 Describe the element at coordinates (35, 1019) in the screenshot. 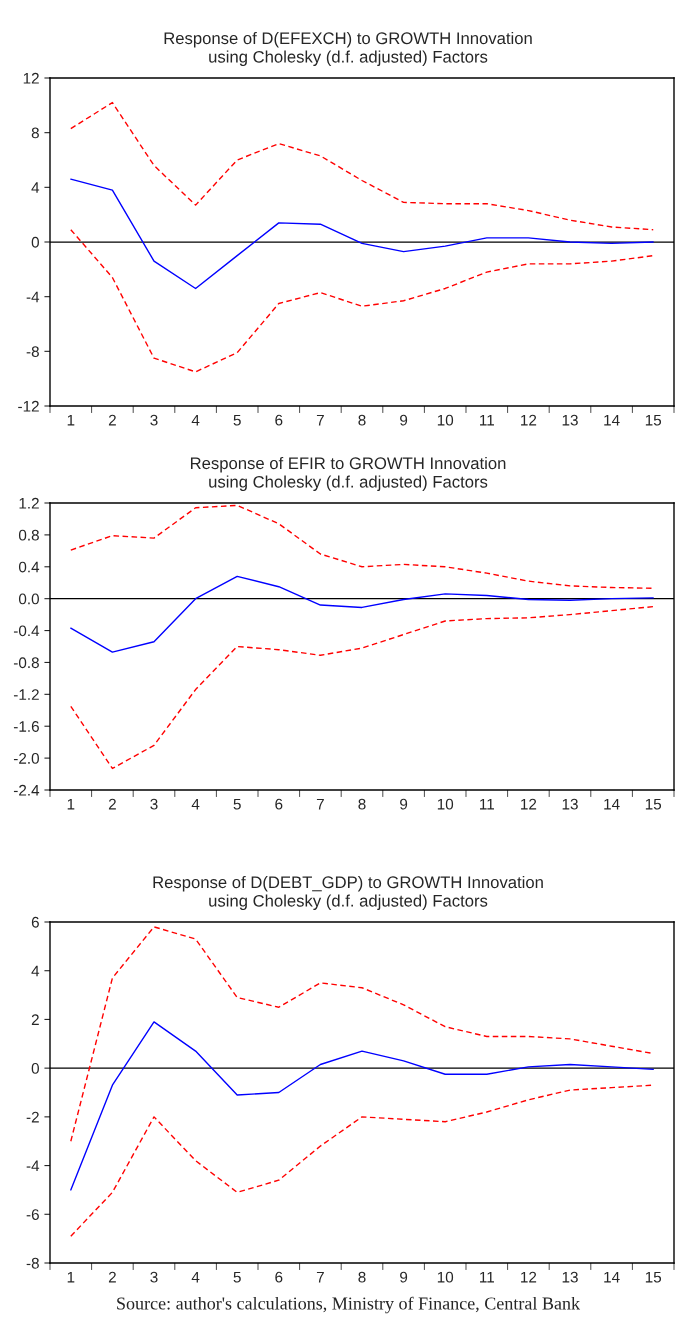

I see `y-tick-label: 2` at that location.